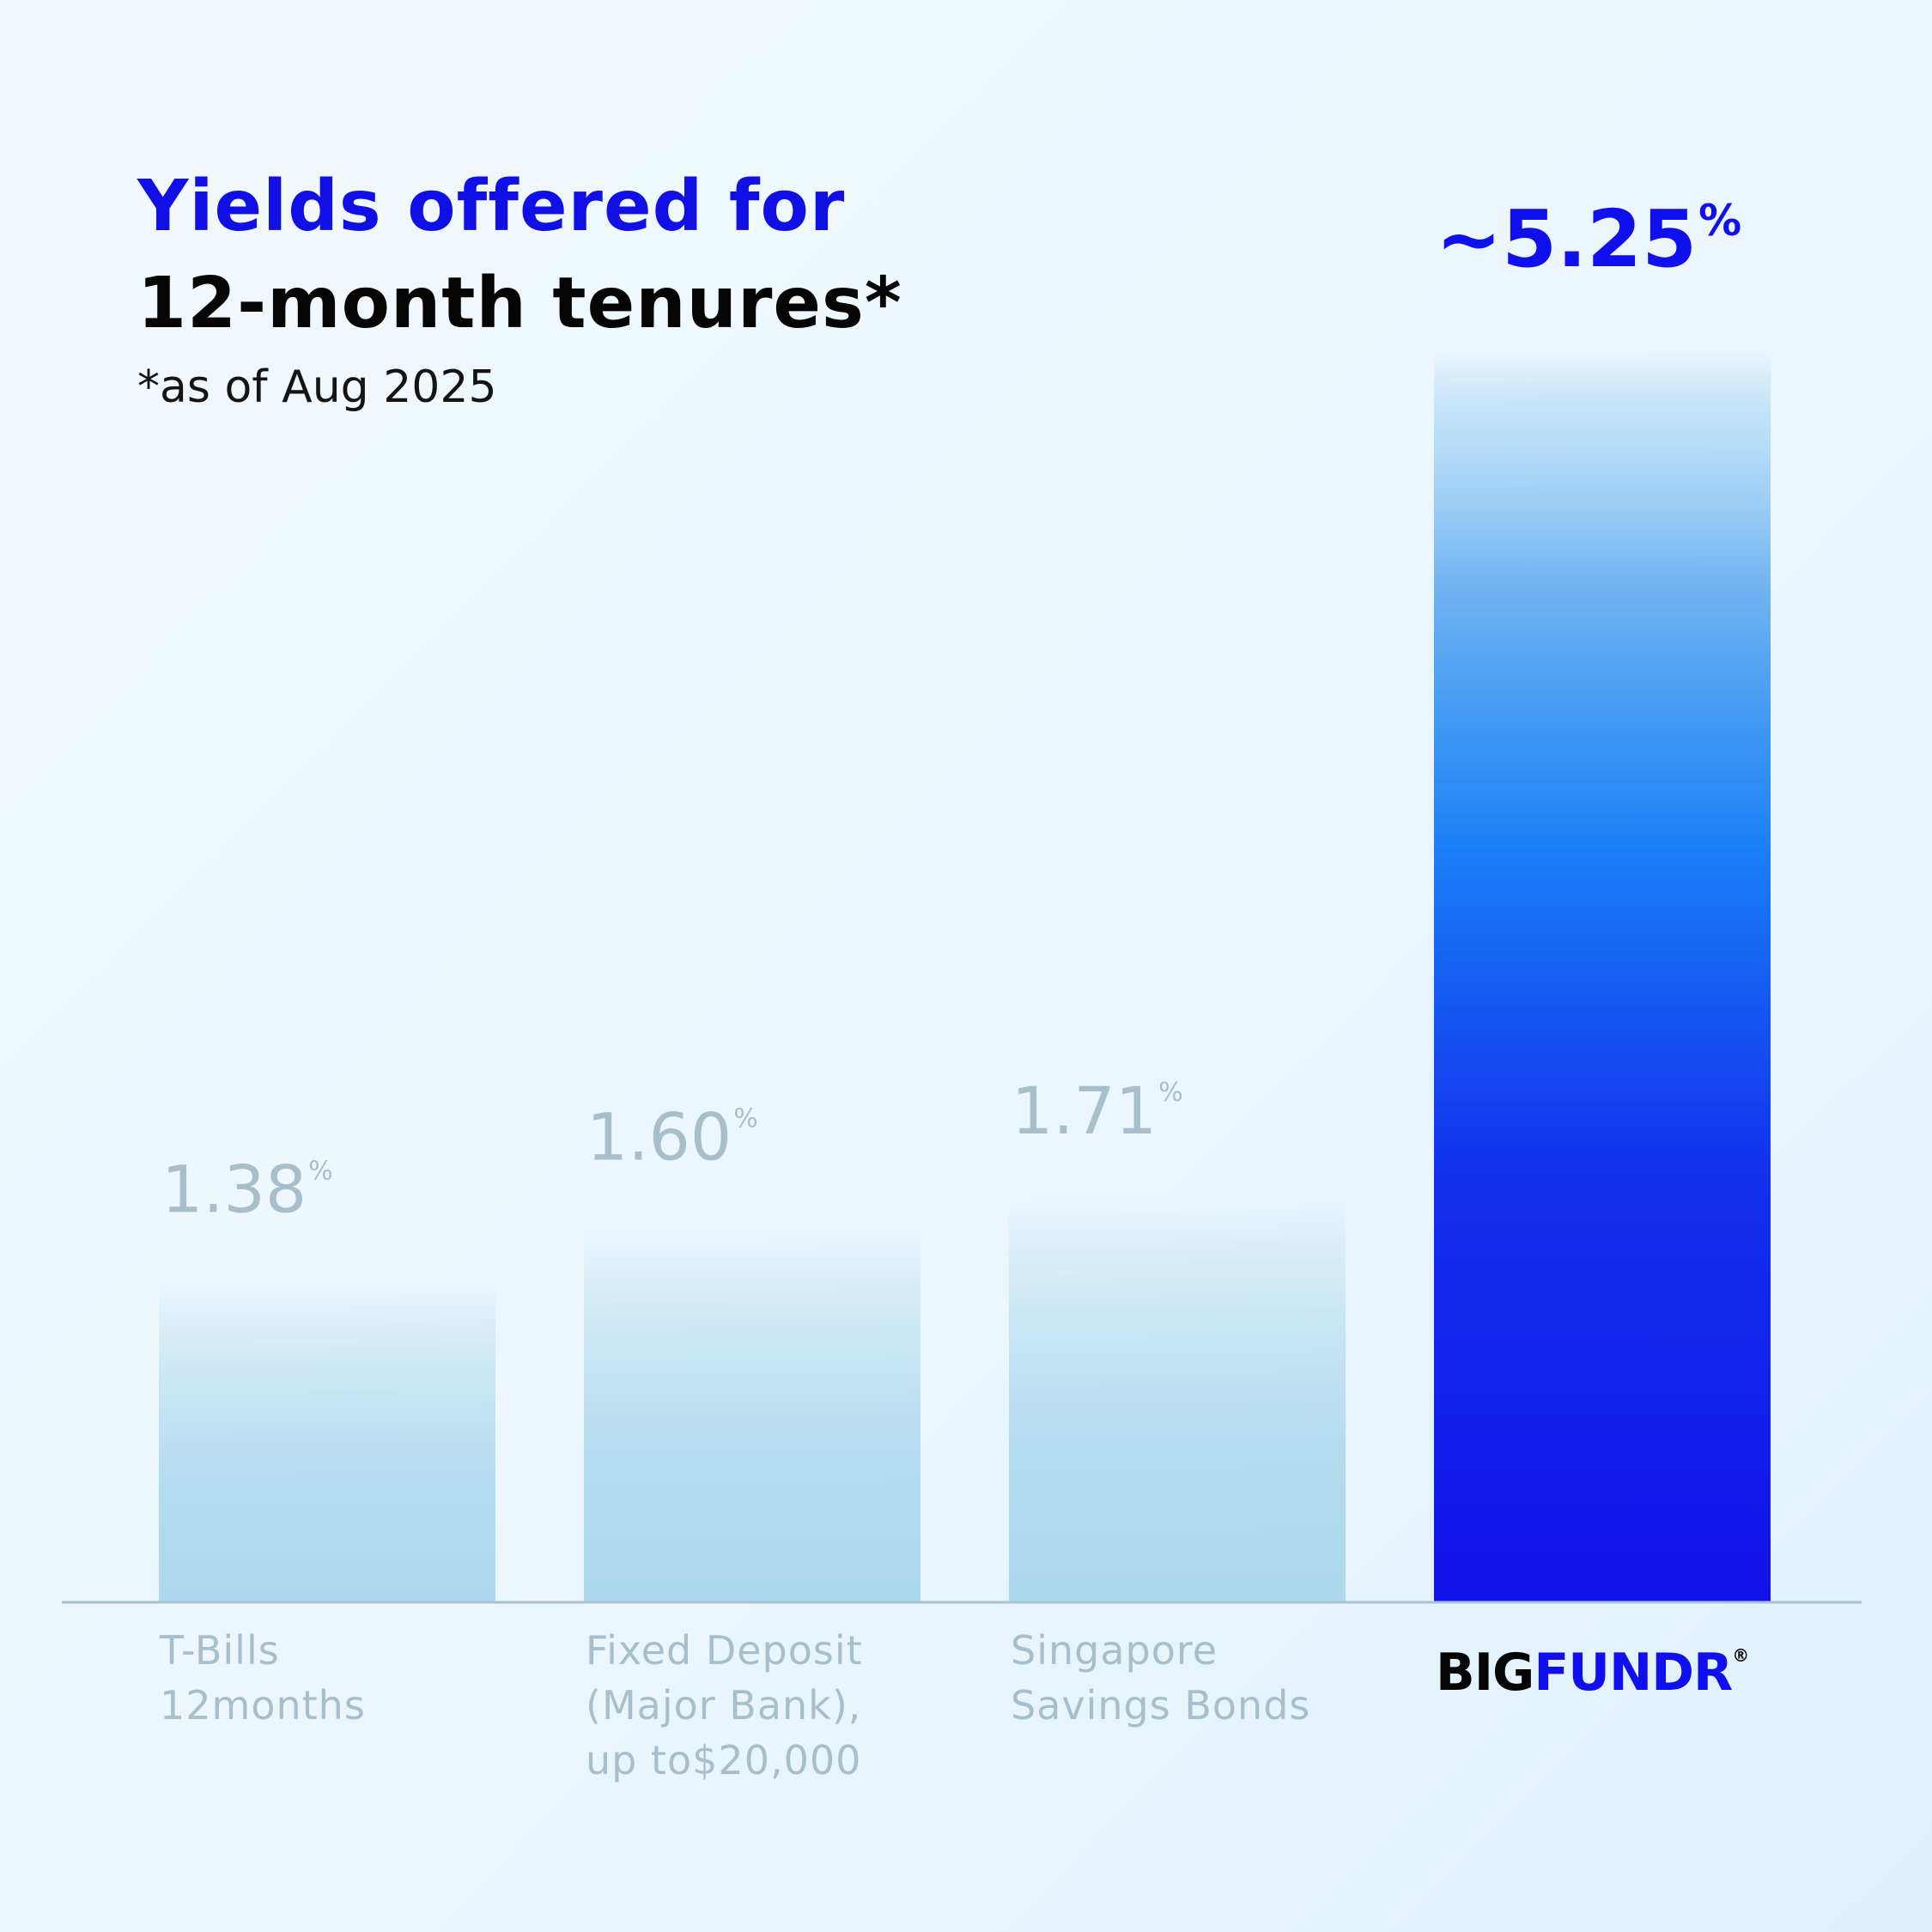  Describe the element at coordinates (263, 1705) in the screenshot. I see `category-label-line-2: 12months` at that location.